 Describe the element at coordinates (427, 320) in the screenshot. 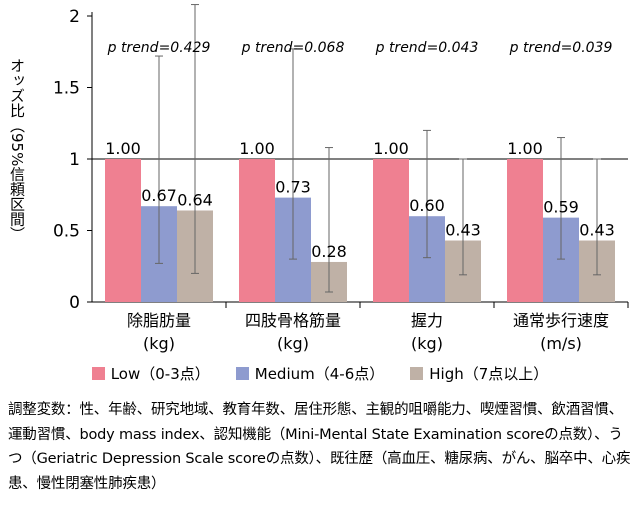

I see `category-label: 握力` at that location.